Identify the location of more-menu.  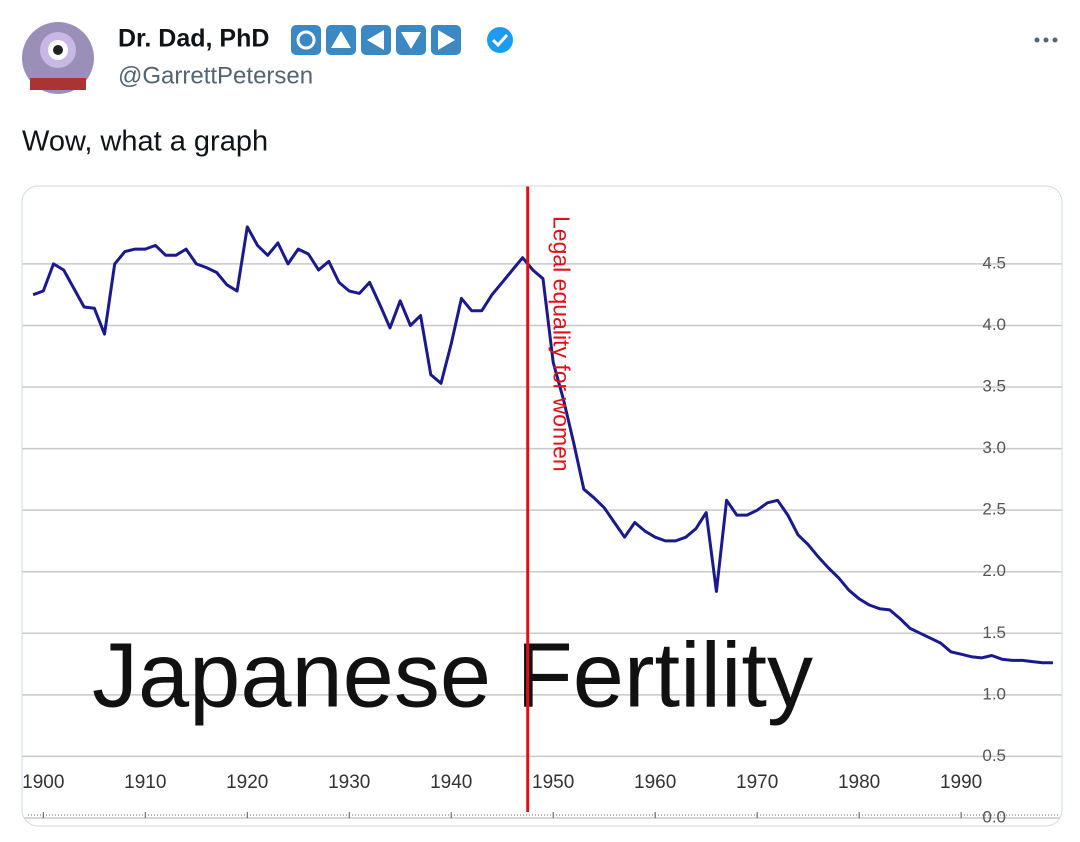
(1046, 40).